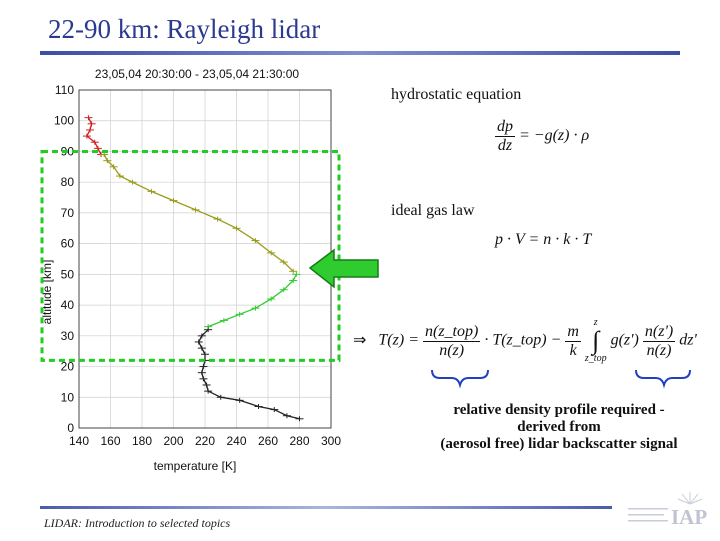 Image resolution: width=720 pixels, height=541 pixels. I want to click on conclusion-line-2: derived from, so click(559, 427).